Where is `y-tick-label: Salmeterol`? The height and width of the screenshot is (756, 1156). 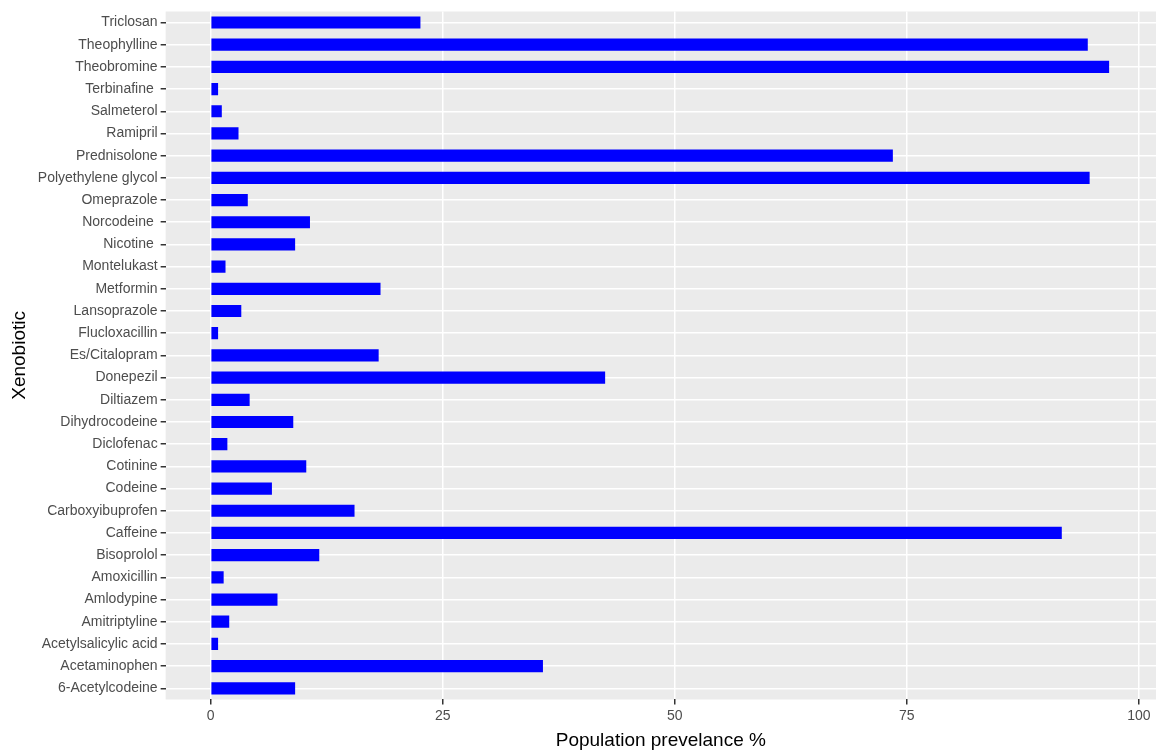 y-tick-label: Salmeterol is located at coordinates (124, 110).